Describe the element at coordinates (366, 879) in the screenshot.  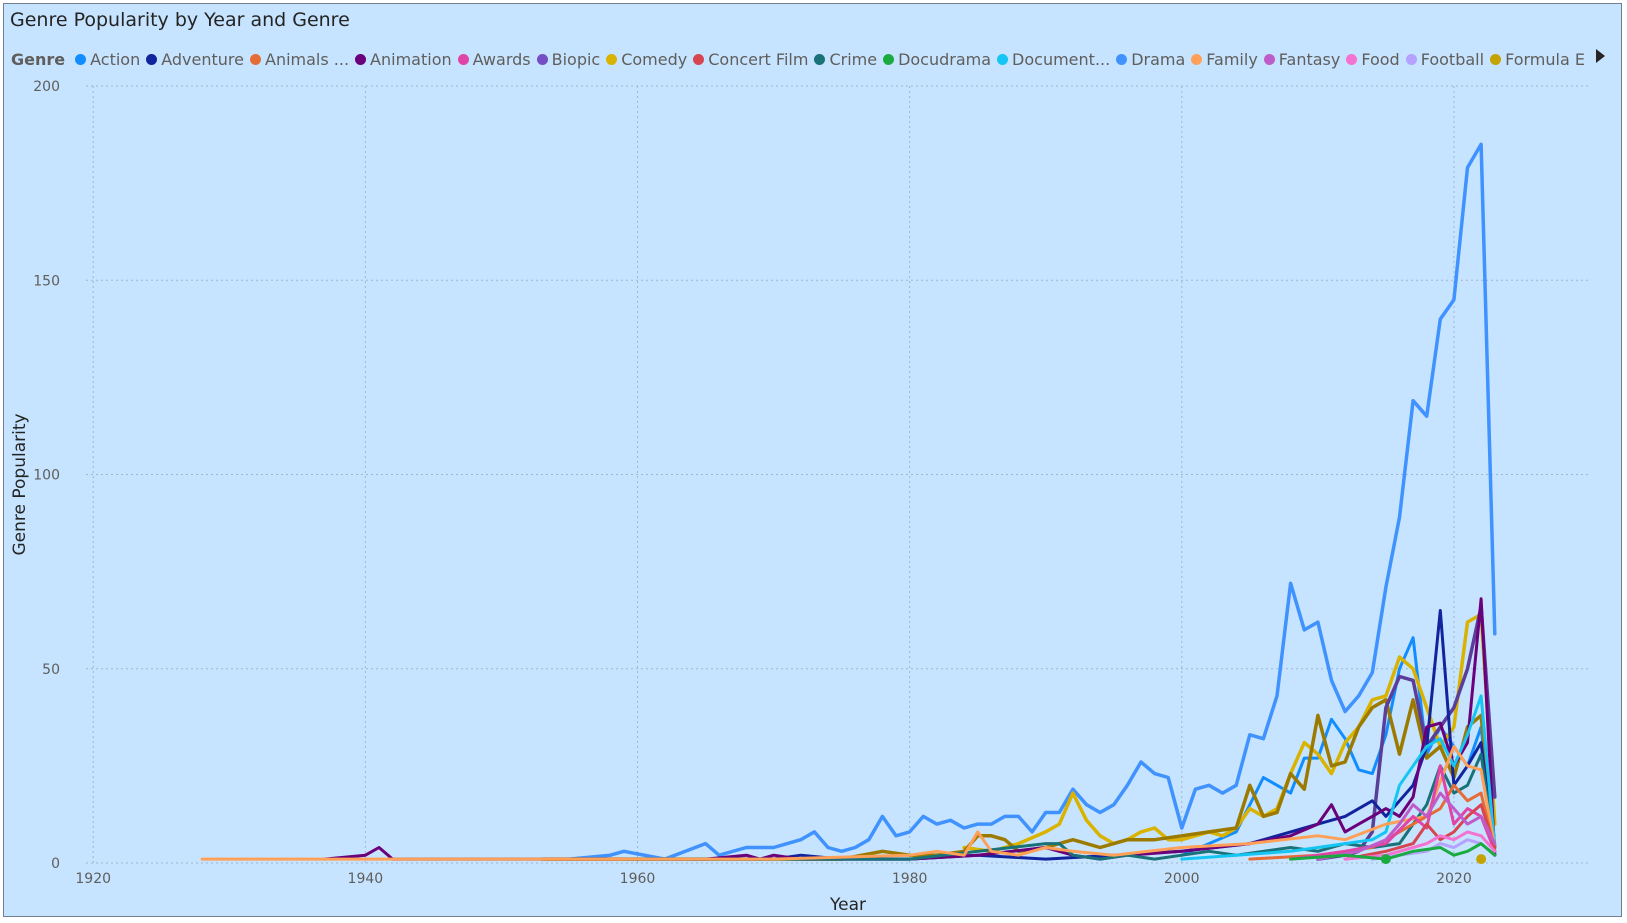
I see `x-tick-label: 1940` at that location.